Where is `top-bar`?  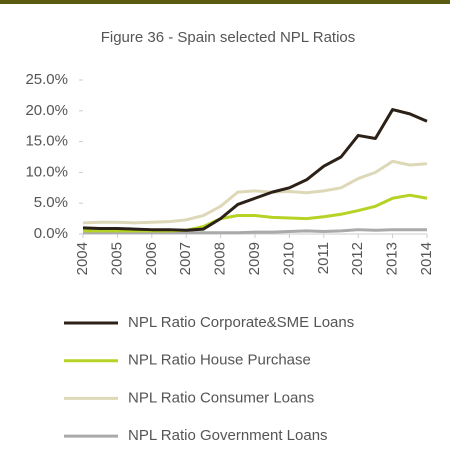 top-bar is located at coordinates (225, 2).